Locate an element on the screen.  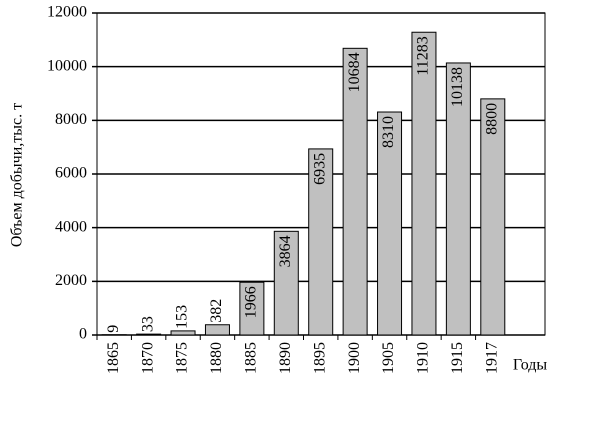
y-tick-label: 2000 is located at coordinates (71, 280).